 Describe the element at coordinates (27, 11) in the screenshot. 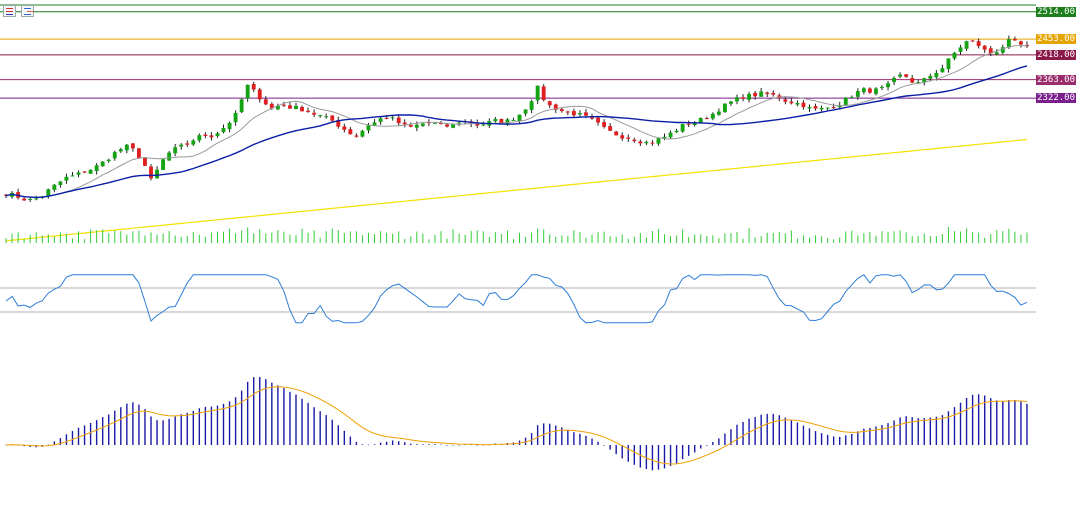

I see `indicator-list-icon` at that location.